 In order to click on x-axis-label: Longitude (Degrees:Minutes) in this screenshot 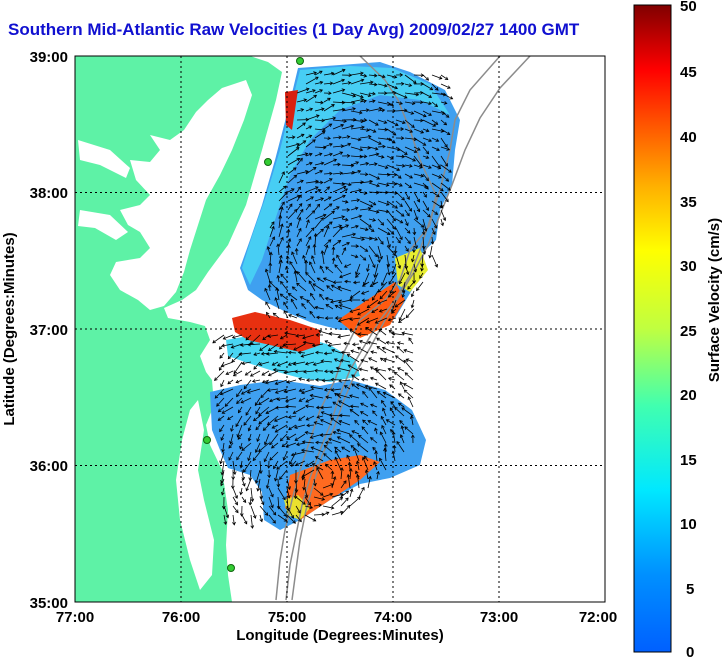, I will do `click(340, 635)`.